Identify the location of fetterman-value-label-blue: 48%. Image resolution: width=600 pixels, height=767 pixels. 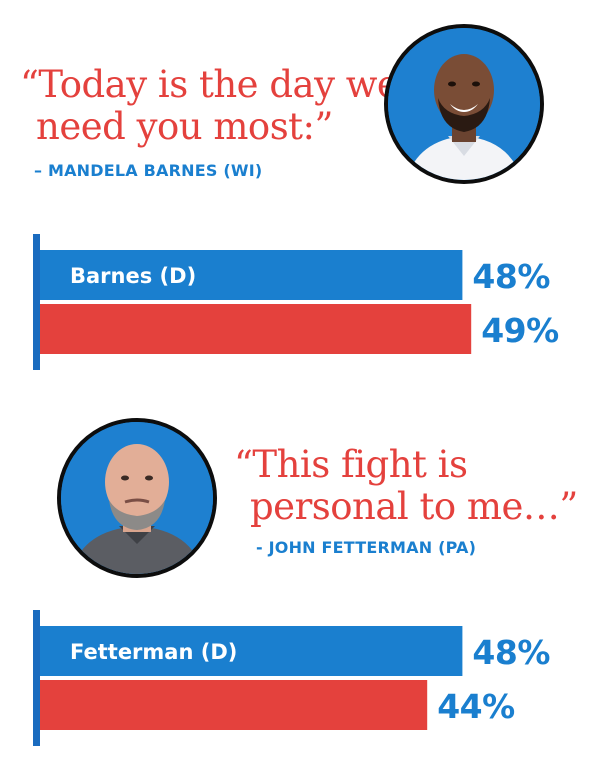
(511, 652).